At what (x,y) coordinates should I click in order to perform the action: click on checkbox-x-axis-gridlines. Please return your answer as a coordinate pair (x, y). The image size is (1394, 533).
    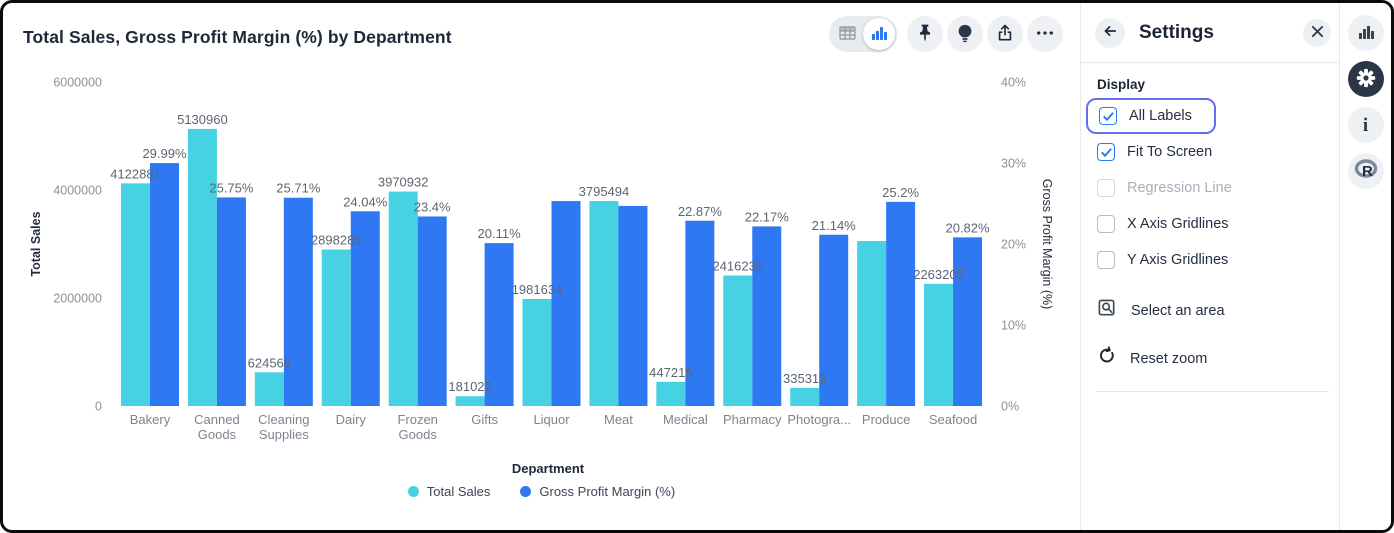
    Looking at the image, I should click on (1106, 224).